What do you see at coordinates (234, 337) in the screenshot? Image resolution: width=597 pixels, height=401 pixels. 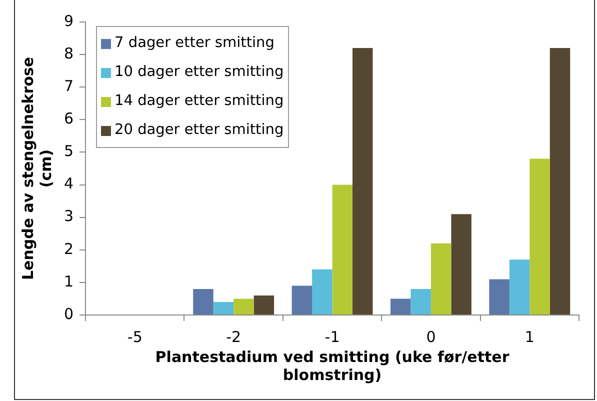 I see `x-tick-label: -2` at bounding box center [234, 337].